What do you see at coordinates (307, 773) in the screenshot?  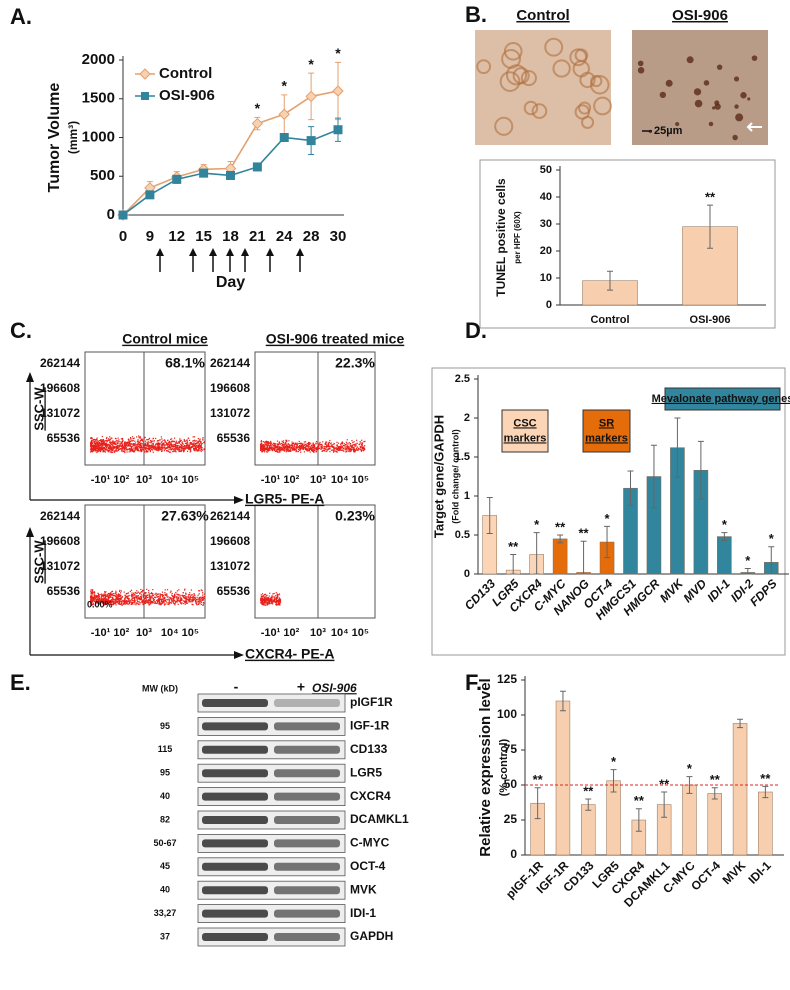 I see `blot-band` at bounding box center [307, 773].